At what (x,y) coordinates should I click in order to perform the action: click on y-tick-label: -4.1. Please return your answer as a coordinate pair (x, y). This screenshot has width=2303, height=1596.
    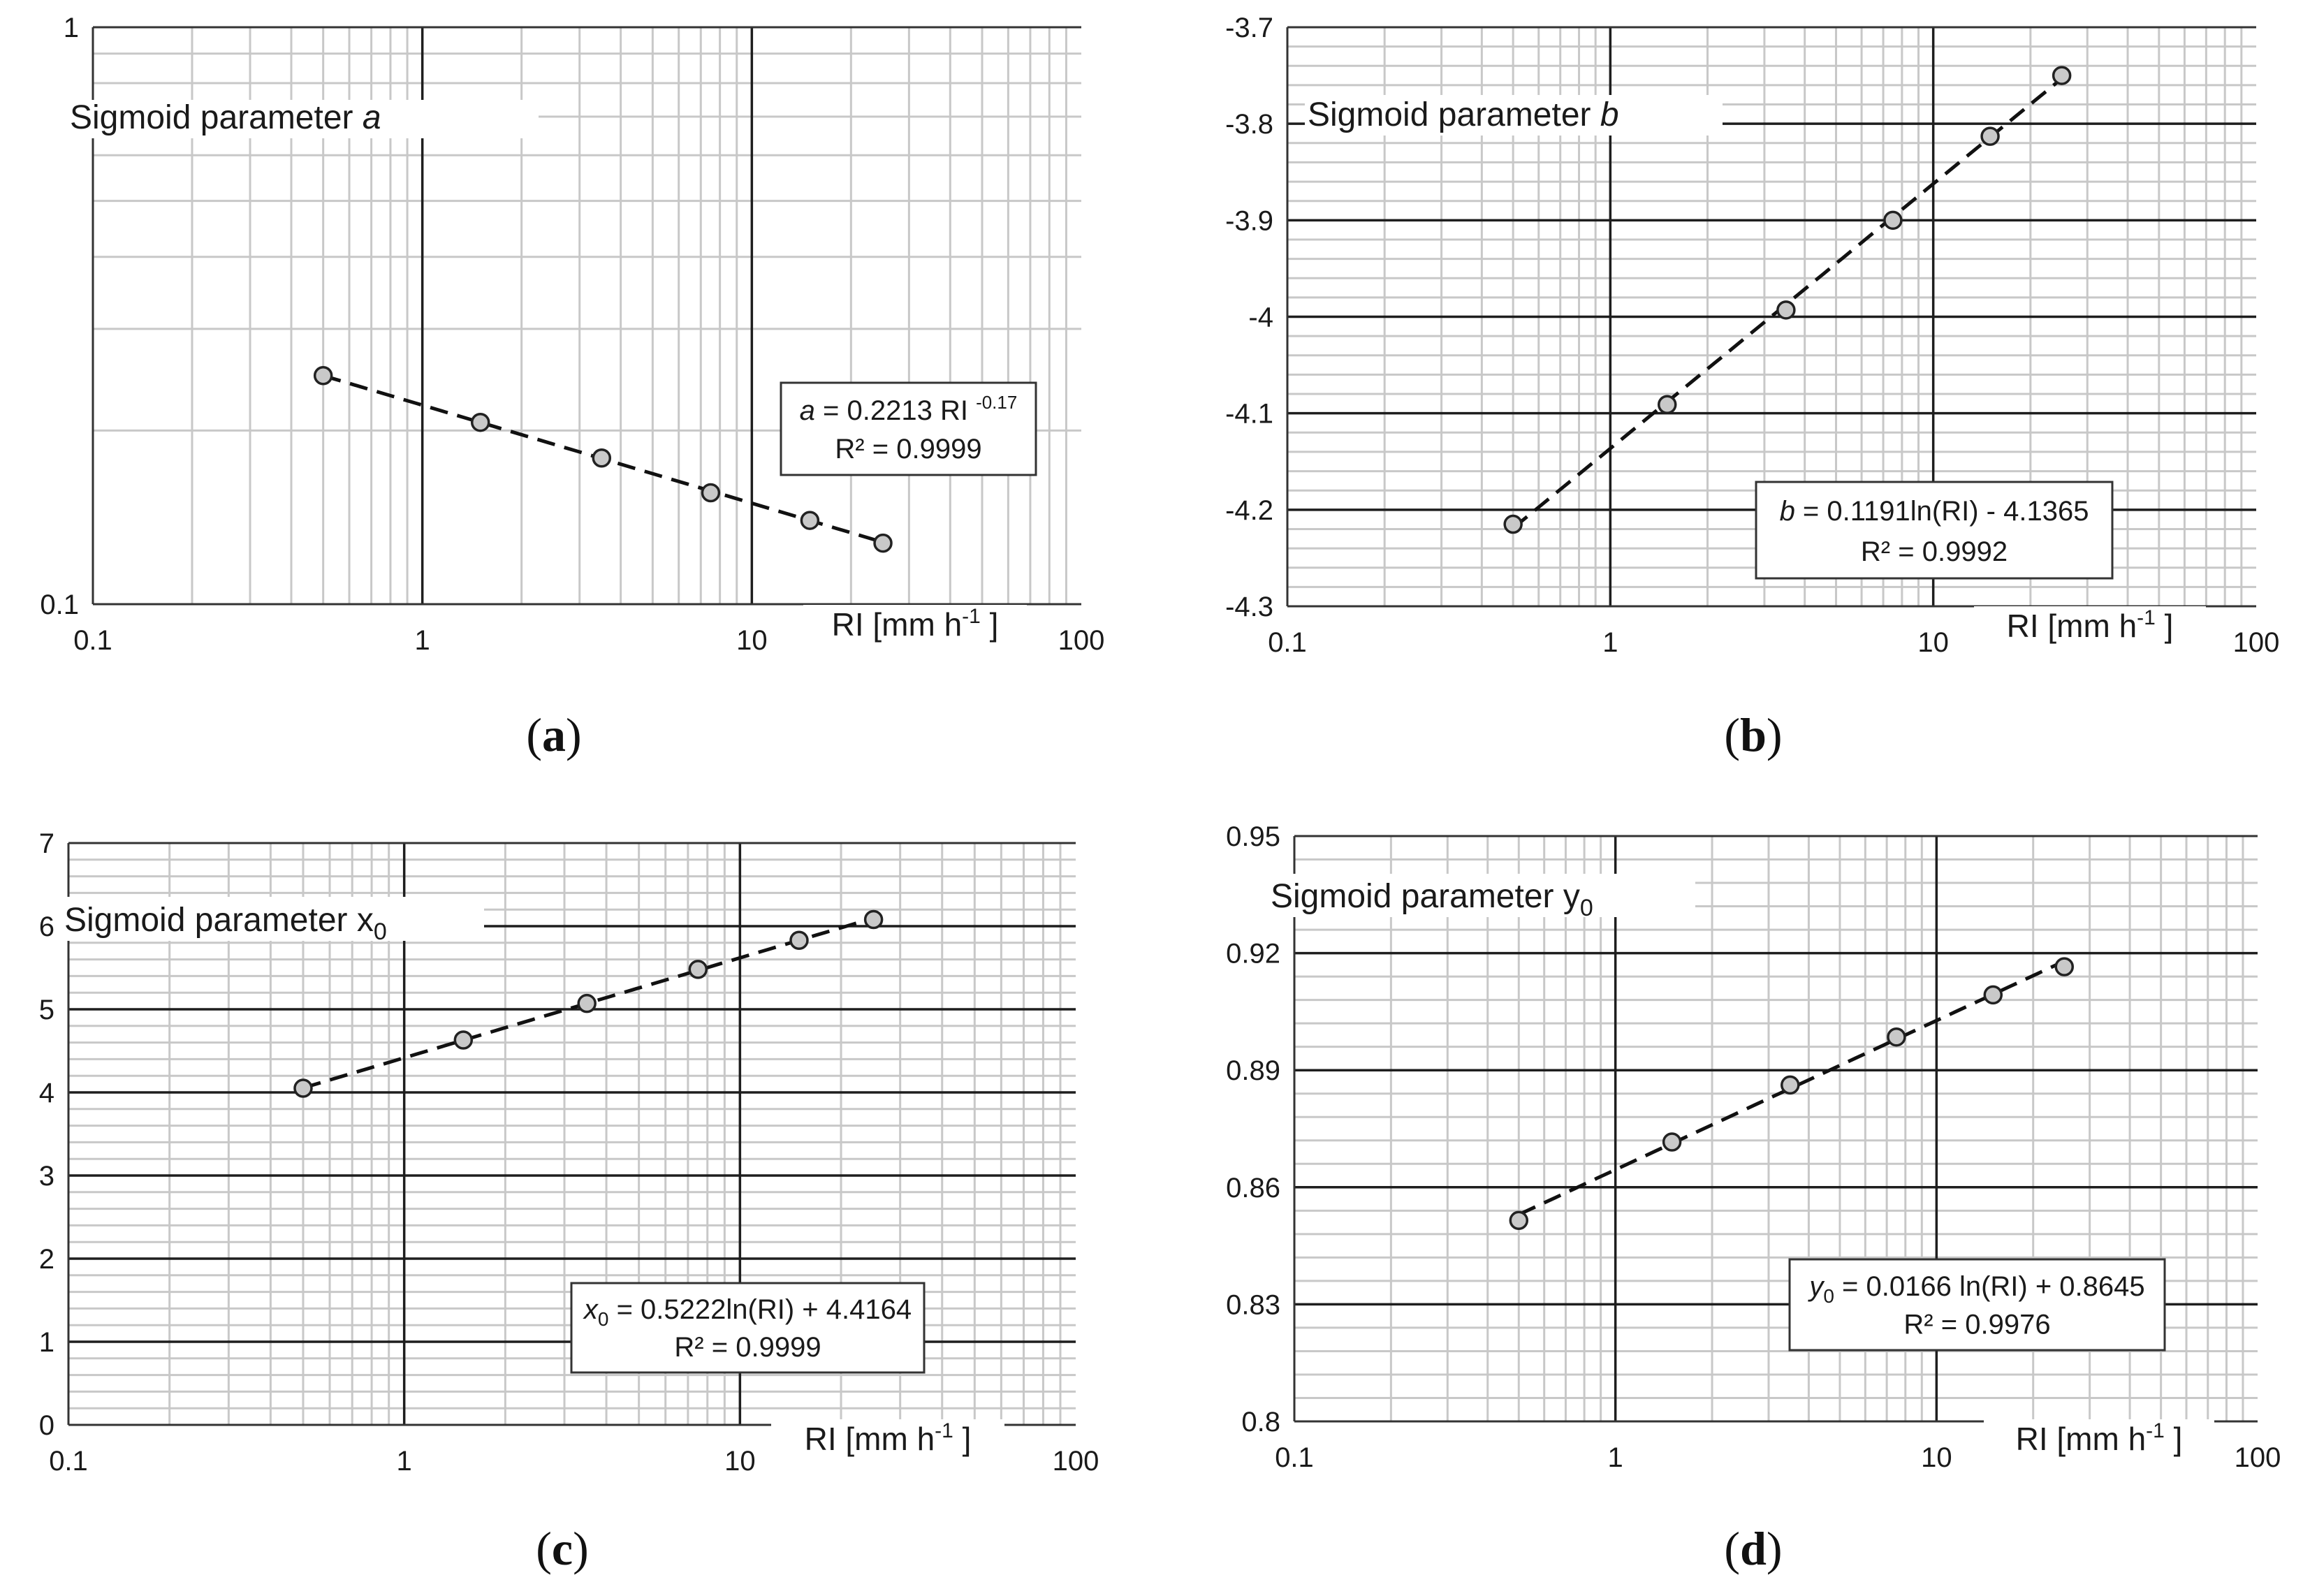
    Looking at the image, I should click on (1249, 414).